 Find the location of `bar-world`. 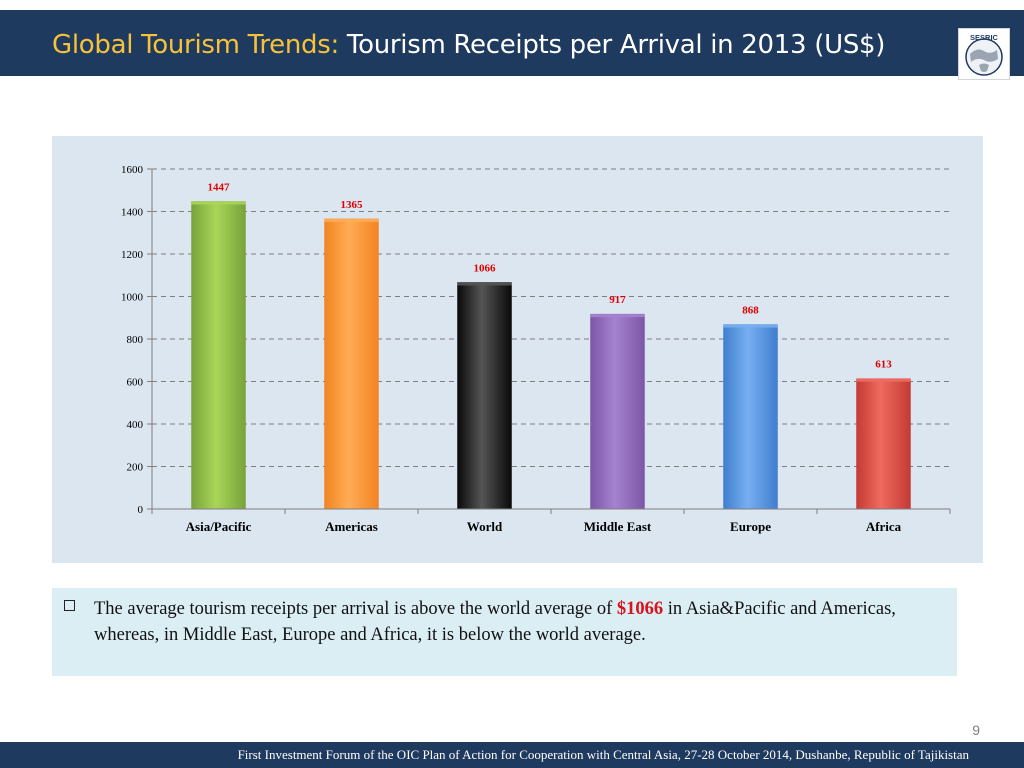

bar-world is located at coordinates (484, 396).